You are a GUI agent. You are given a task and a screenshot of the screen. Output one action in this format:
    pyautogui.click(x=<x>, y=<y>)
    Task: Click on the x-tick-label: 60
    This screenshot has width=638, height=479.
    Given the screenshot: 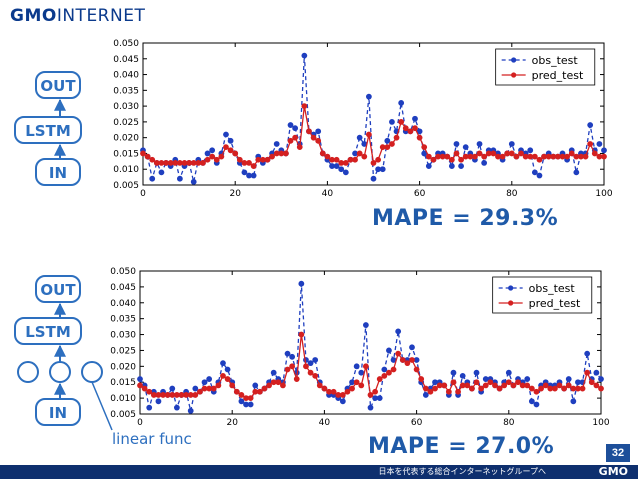 What is the action you would take?
    pyautogui.click(x=420, y=194)
    